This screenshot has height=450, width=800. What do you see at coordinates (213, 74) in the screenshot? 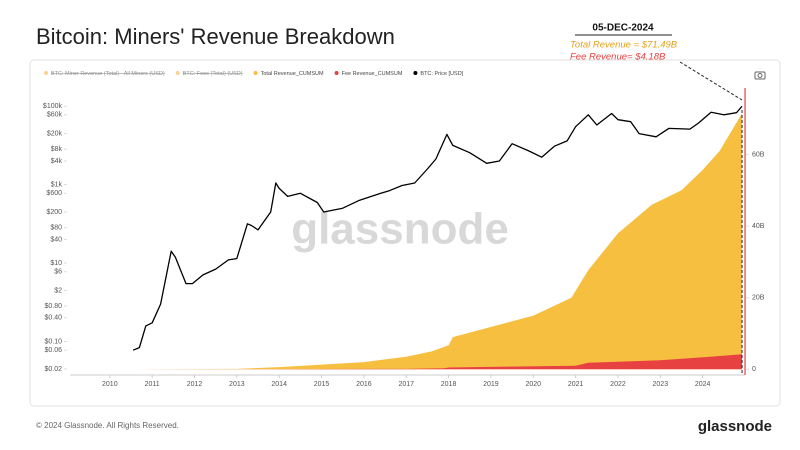
I see `legend-label: BTC: Fees (Total) (USD)` at bounding box center [213, 74].